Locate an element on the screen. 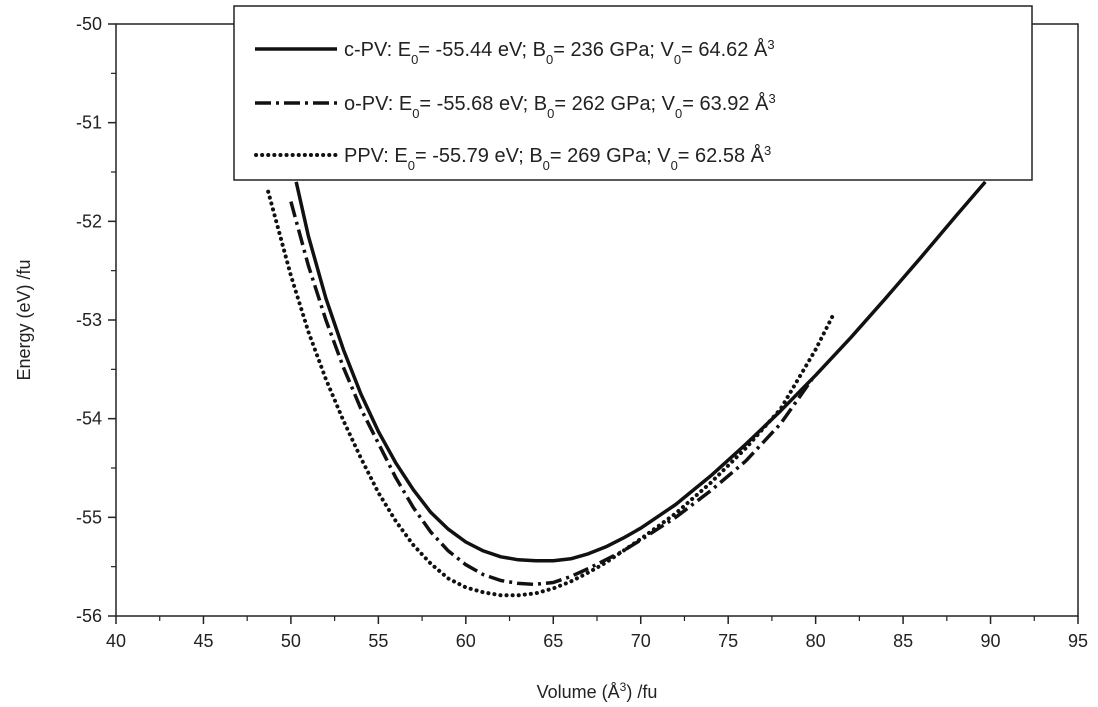  x-tick-label: 50 is located at coordinates (291, 641).